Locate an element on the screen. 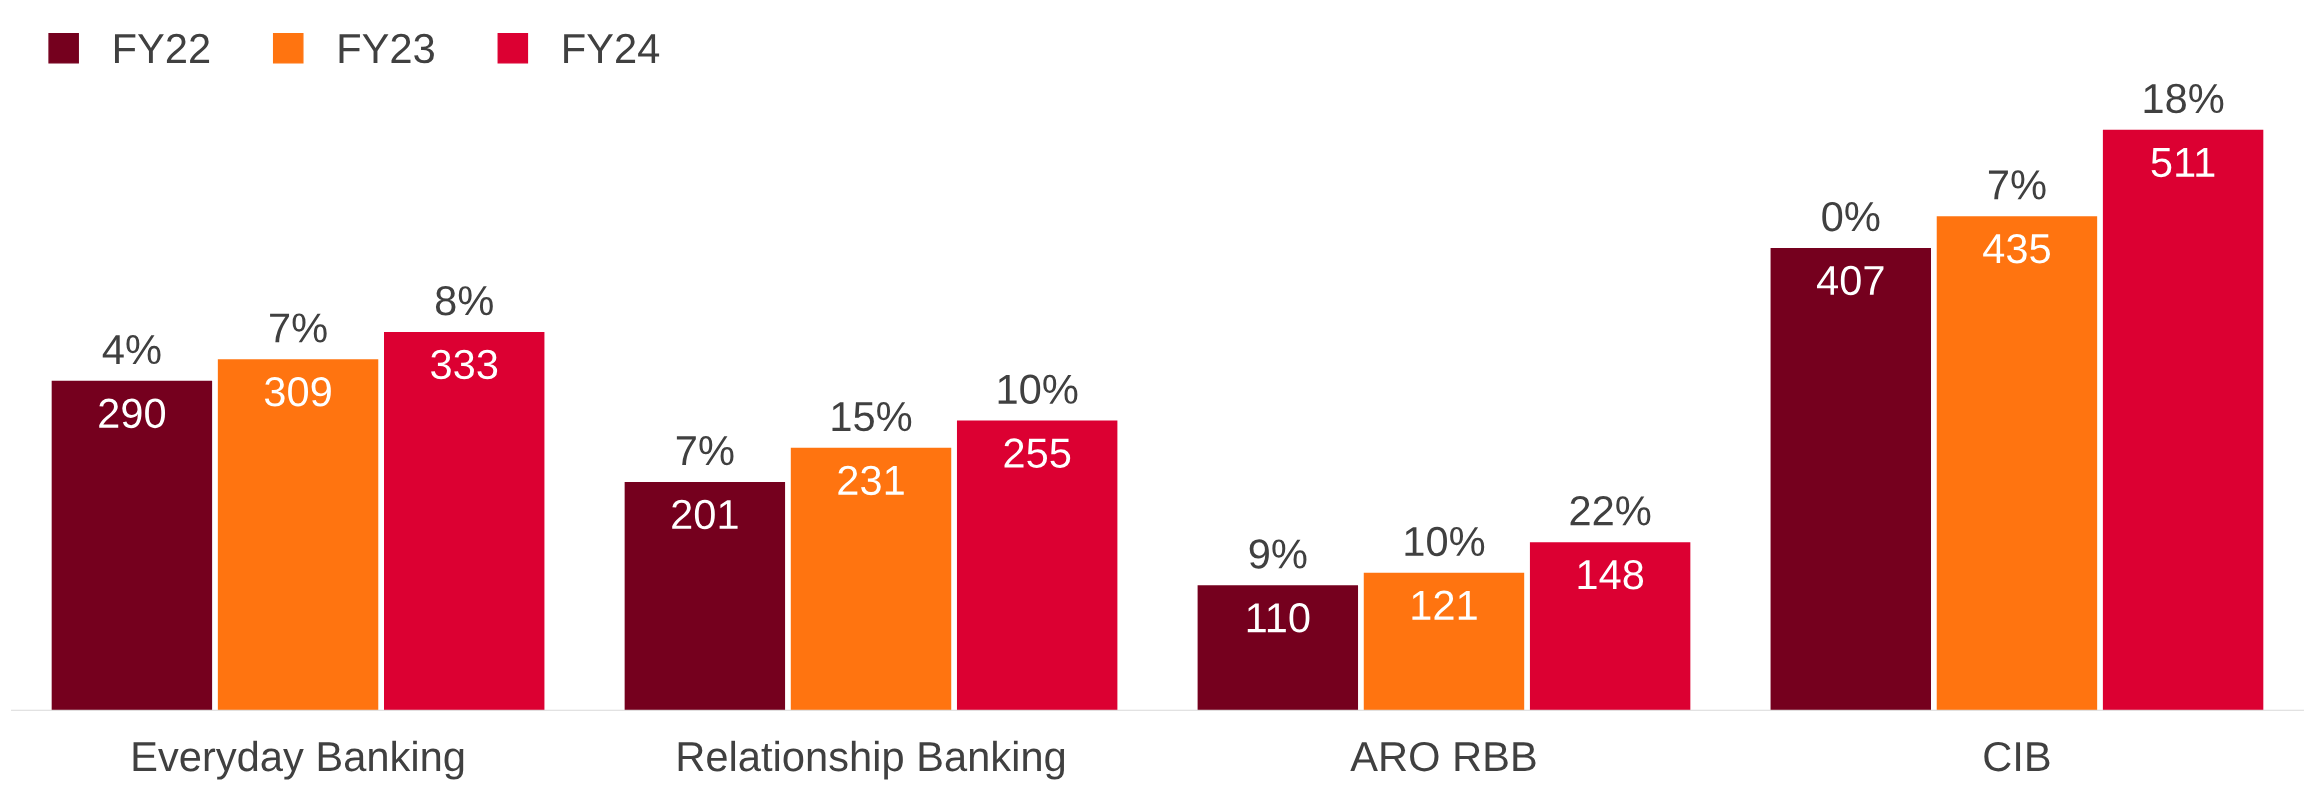 The image size is (2315, 798). data-label: 511 is located at coordinates (2183, 163).